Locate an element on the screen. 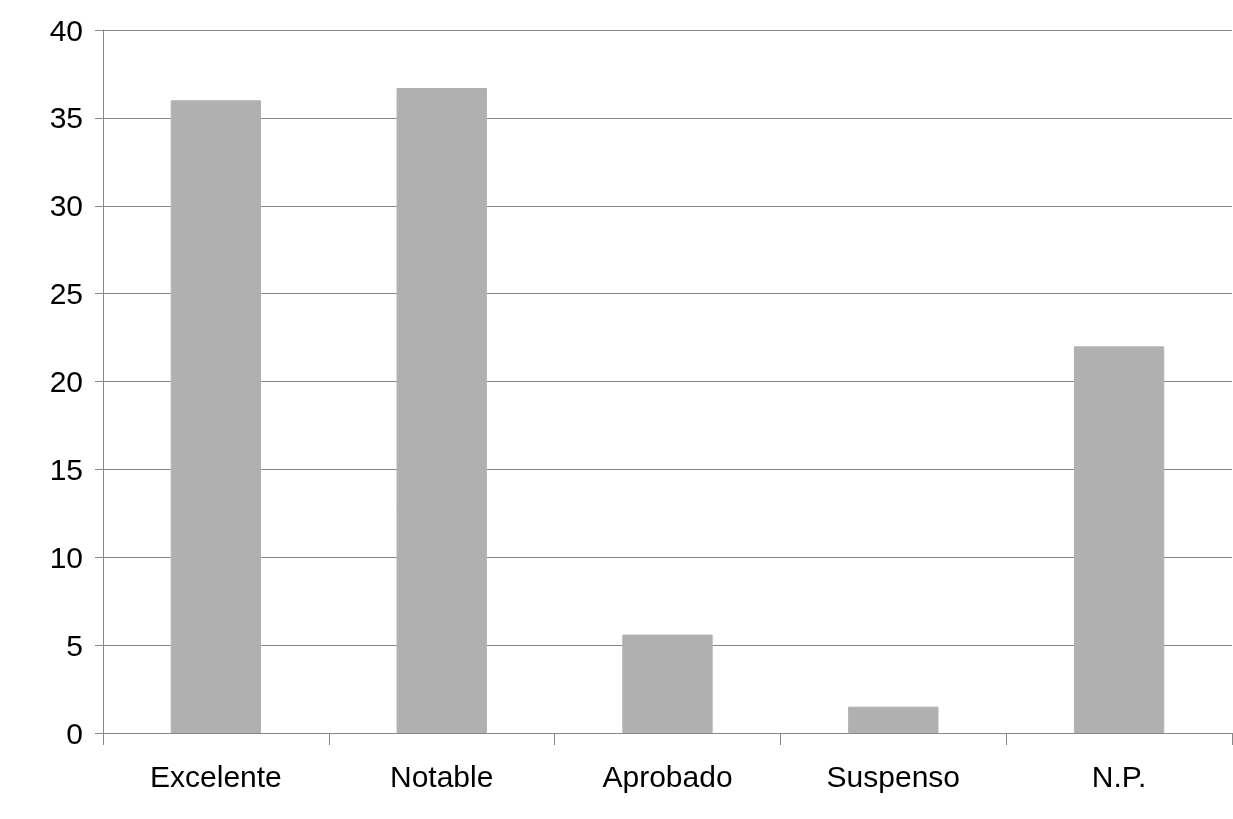  x-tick-label: Notable is located at coordinates (442, 776).